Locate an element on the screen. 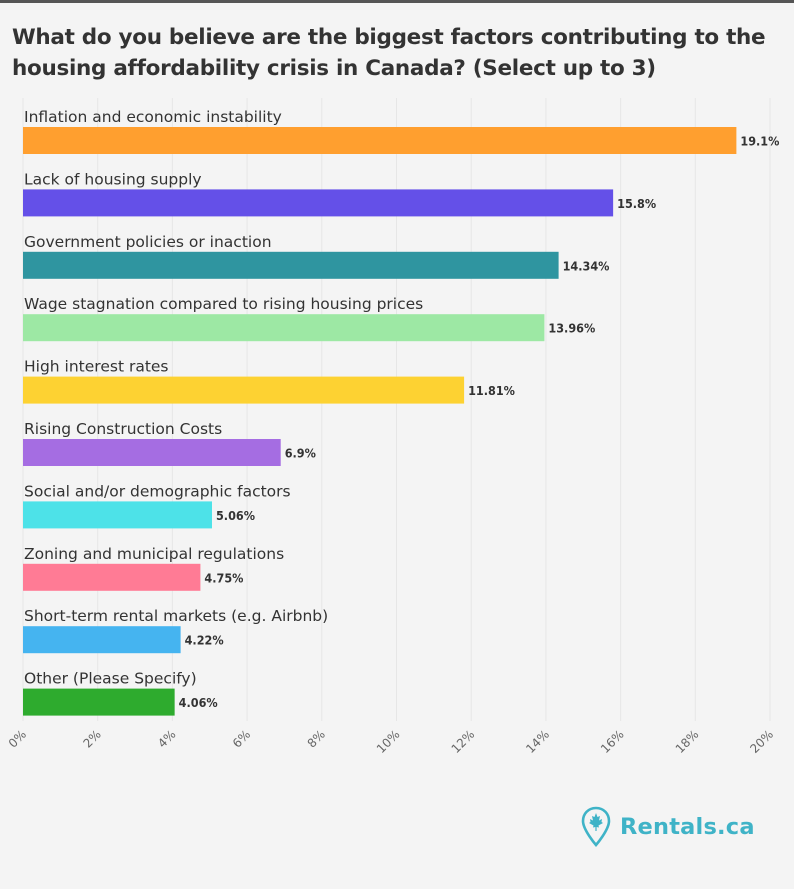 The image size is (794, 889). category-label: Other (Please Specify) is located at coordinates (110, 679).